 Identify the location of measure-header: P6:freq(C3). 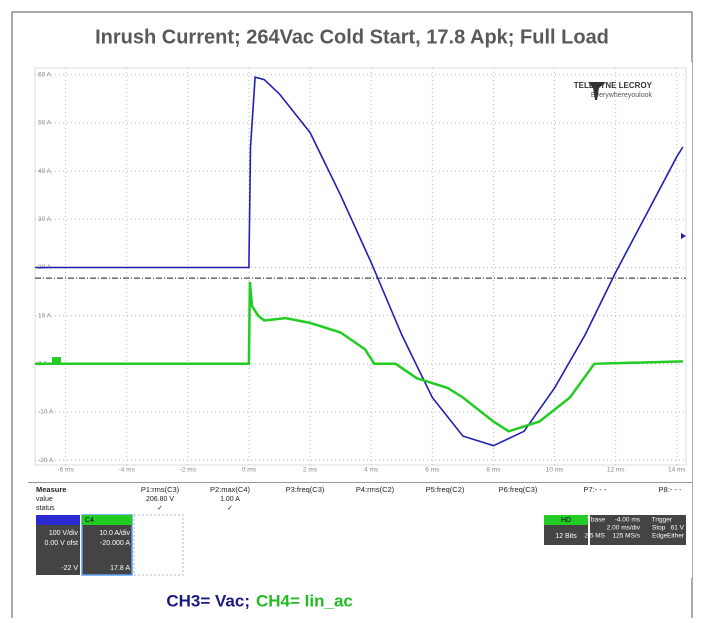
(518, 489).